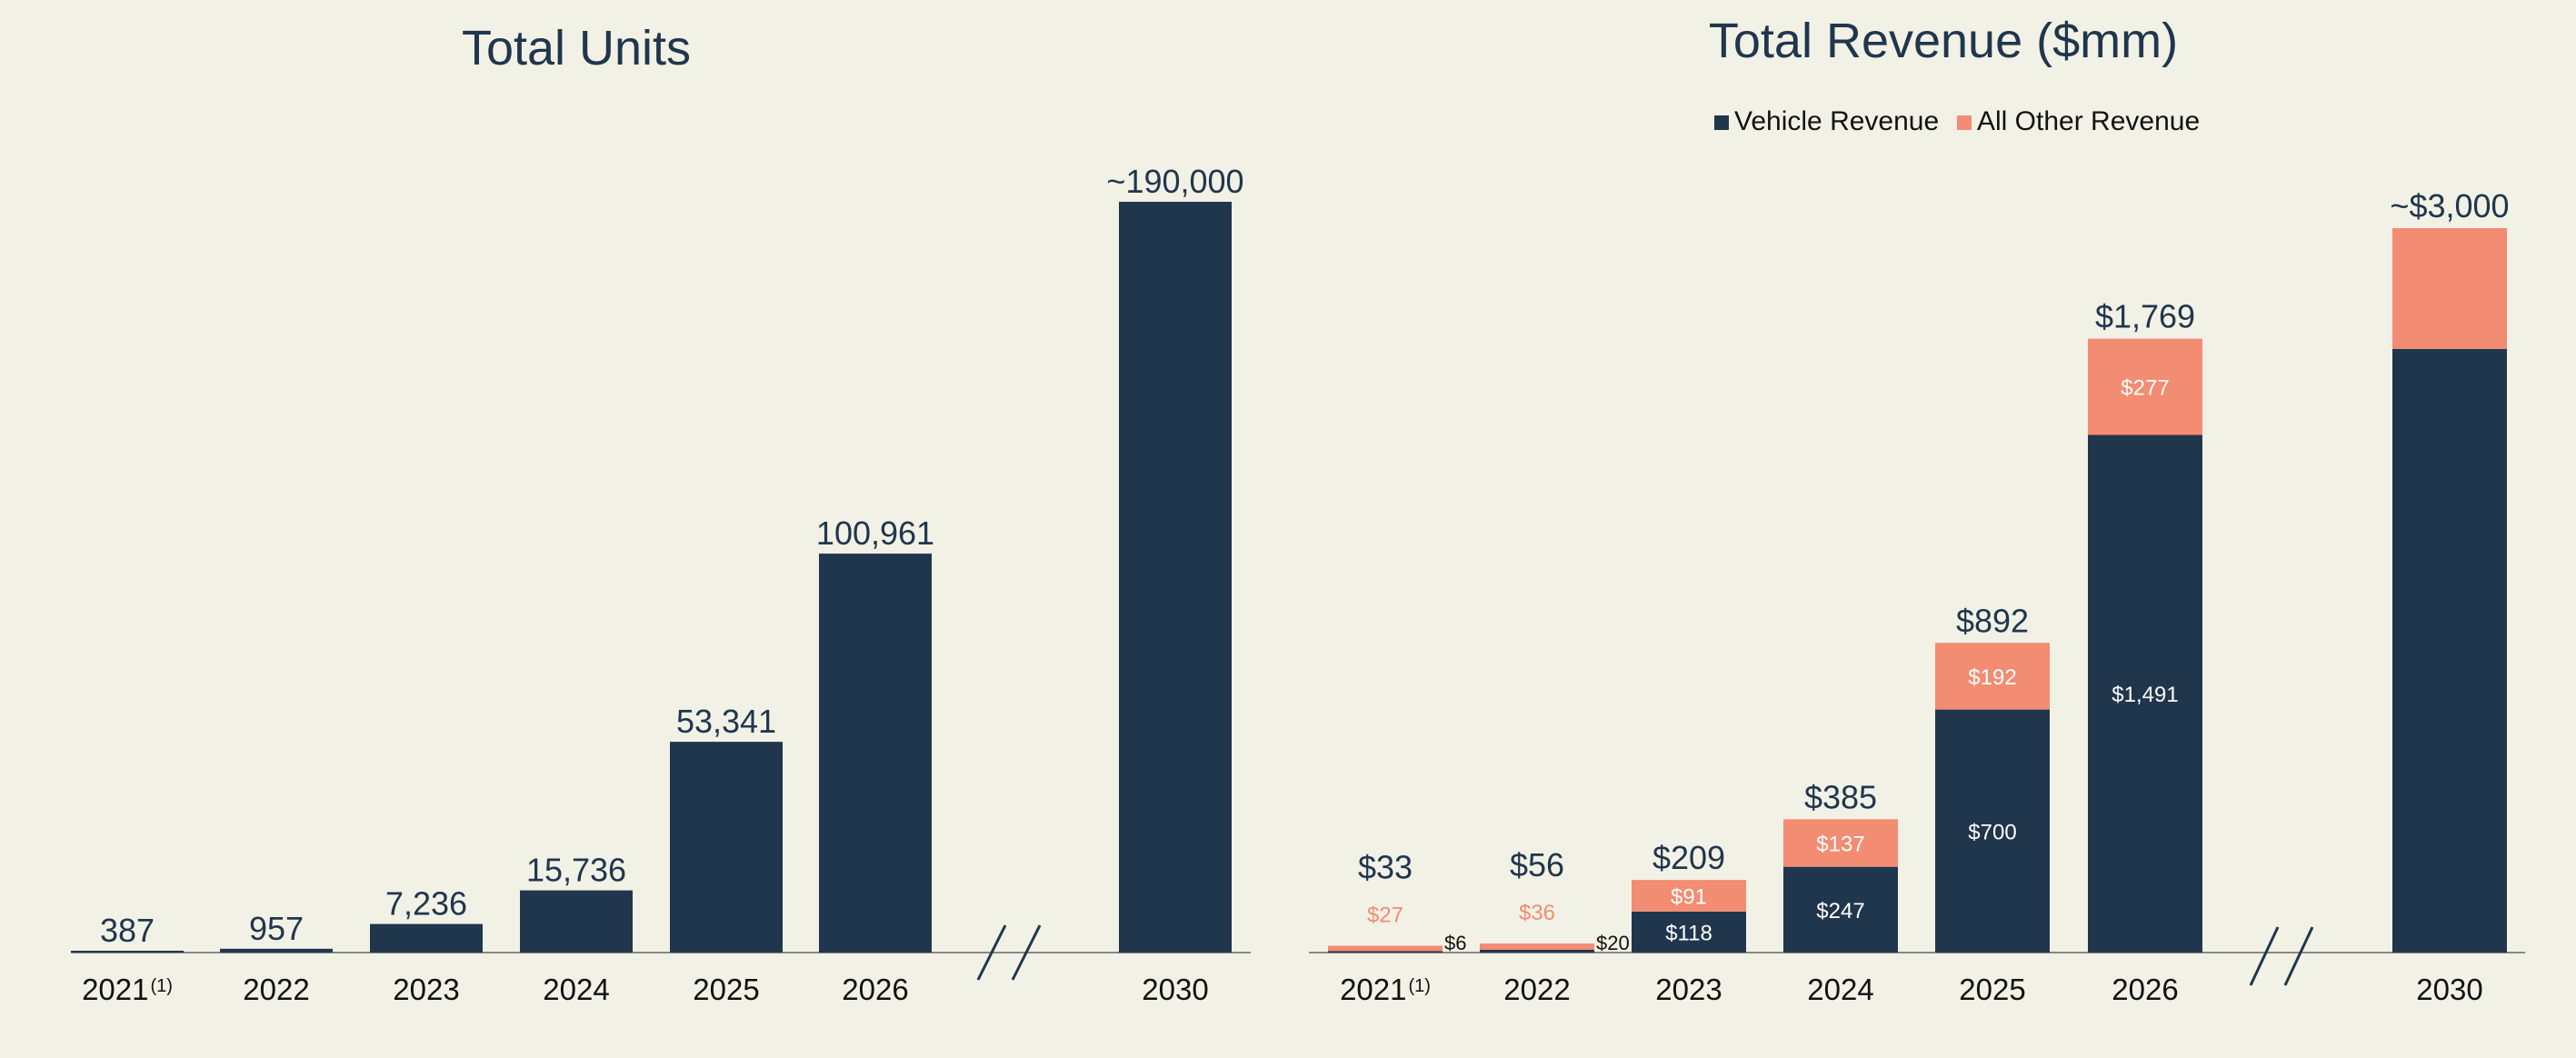  Describe the element at coordinates (1613, 943) in the screenshot. I see `revenue-vehicle-label-2022: $20` at that location.